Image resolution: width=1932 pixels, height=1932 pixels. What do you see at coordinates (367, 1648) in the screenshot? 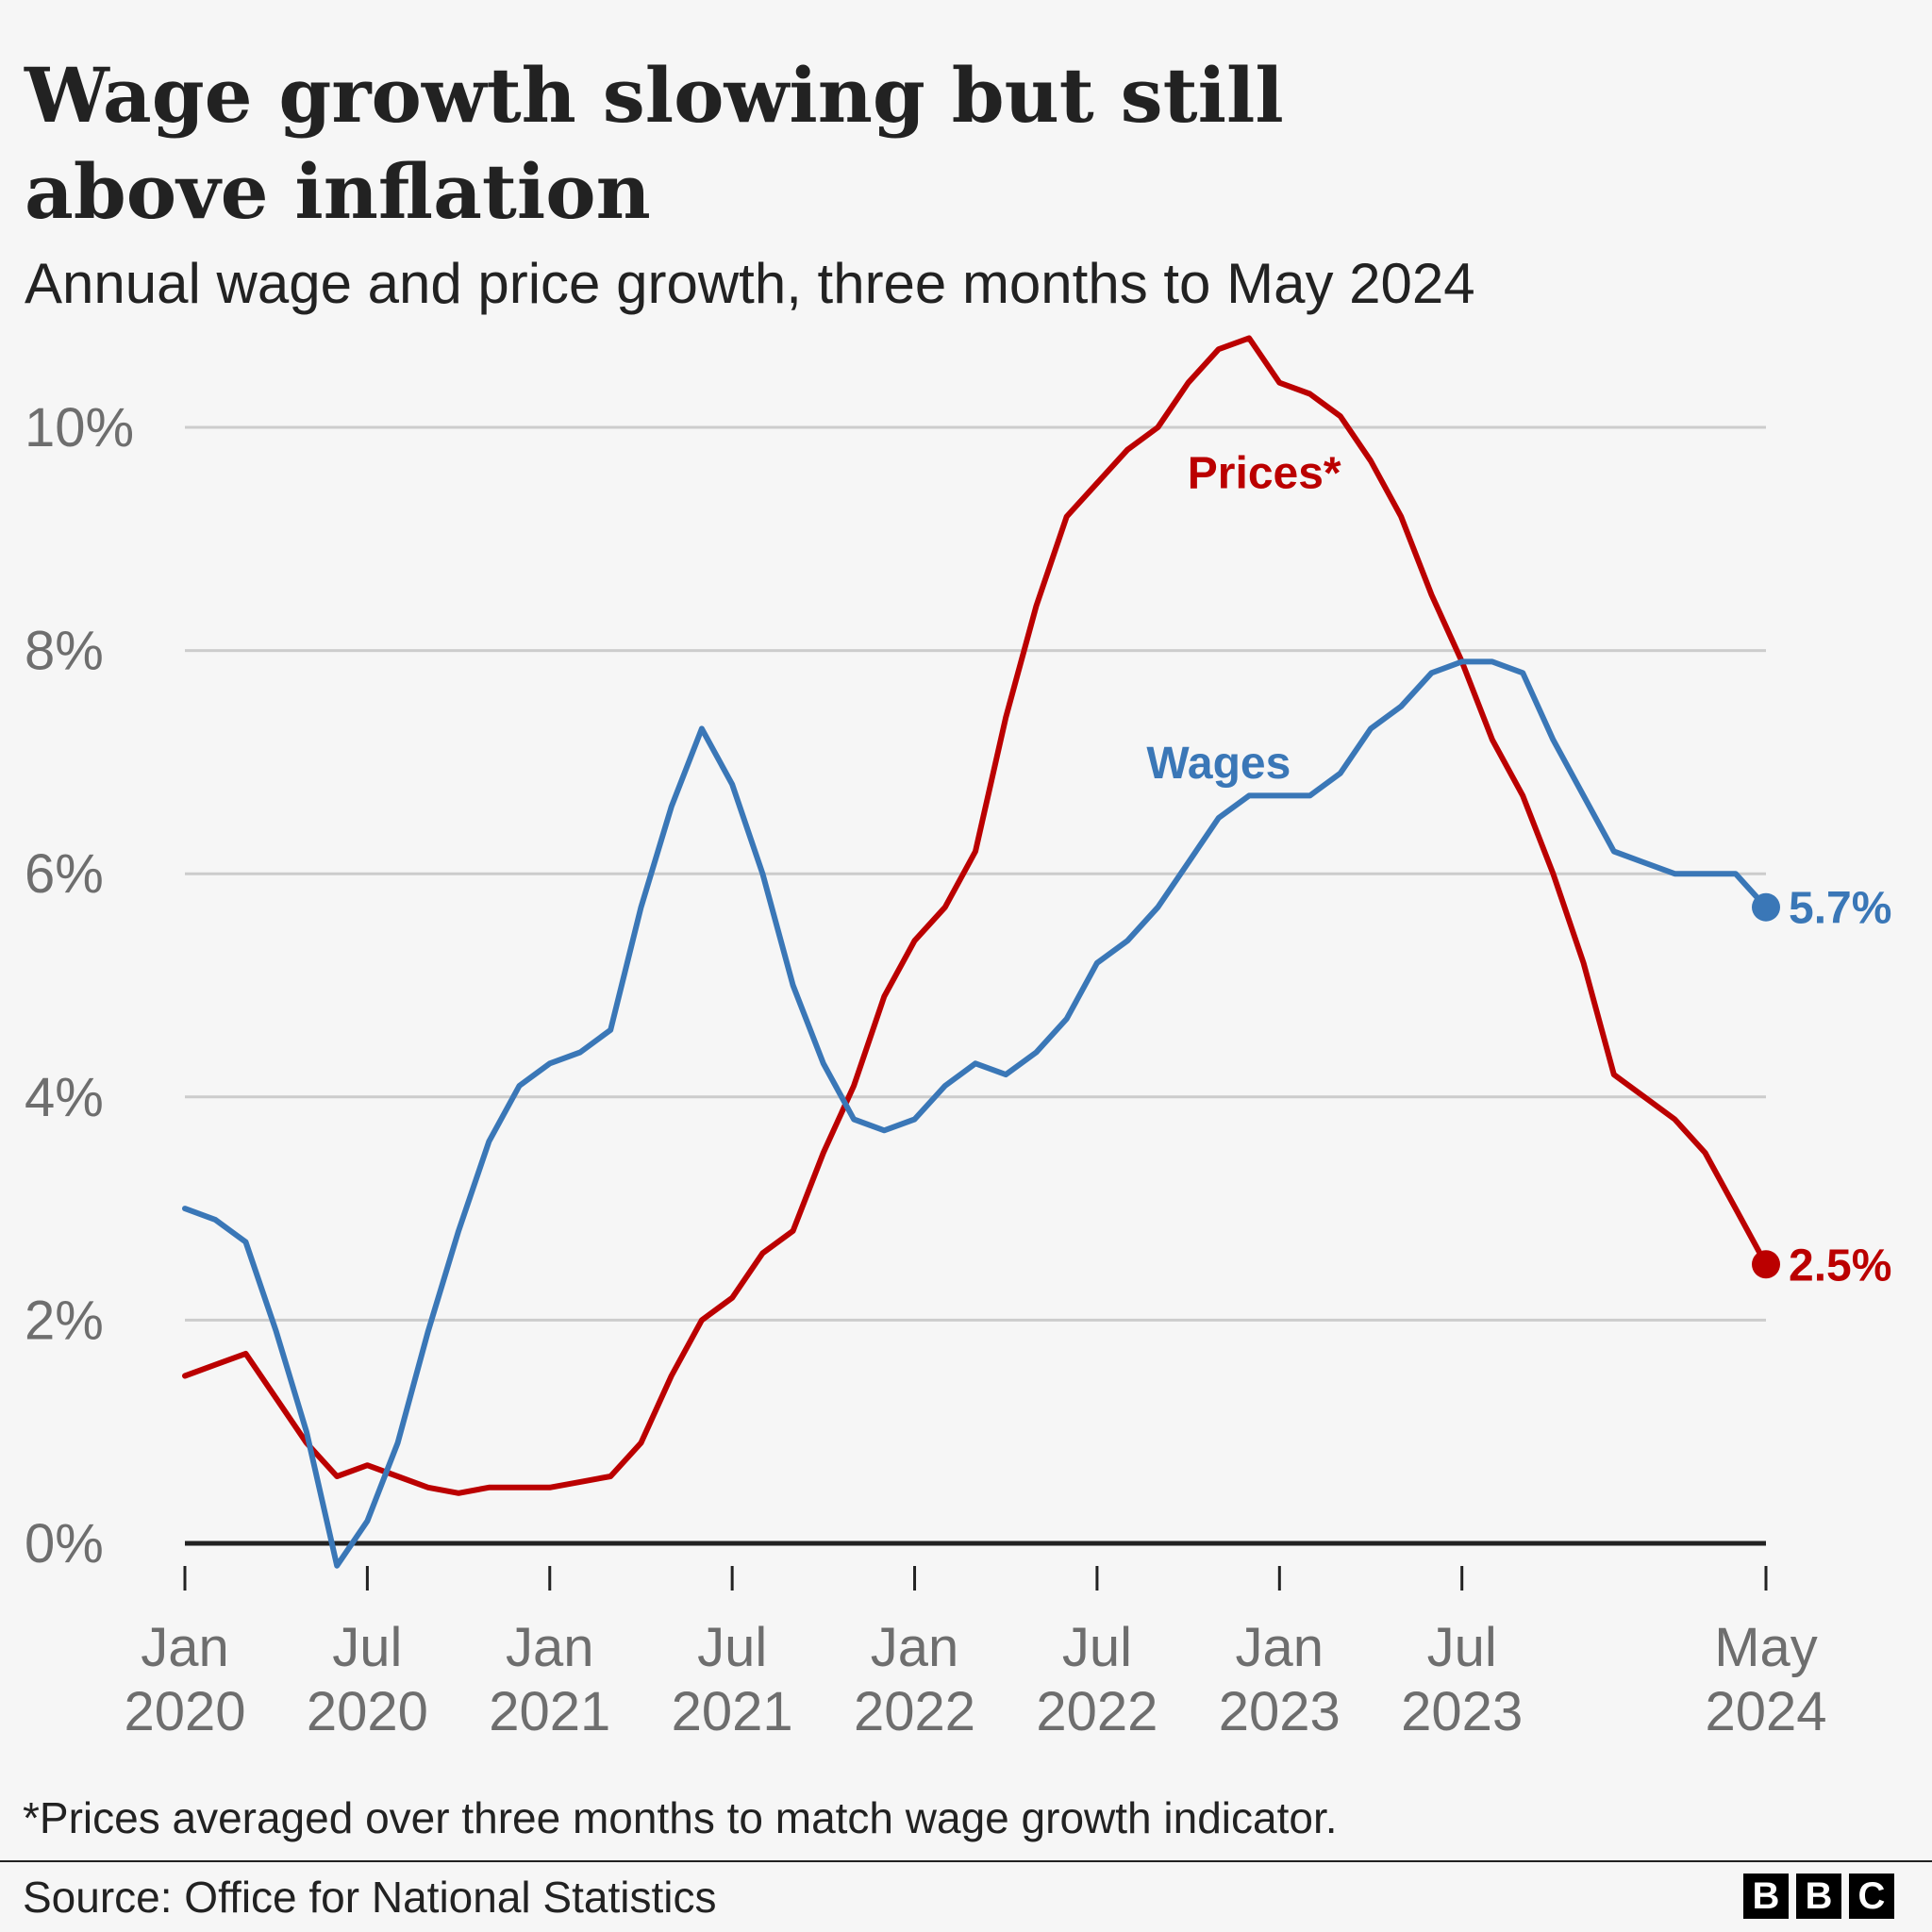
I see `x-tick-label-jul-2020-month: Jul` at bounding box center [367, 1648].